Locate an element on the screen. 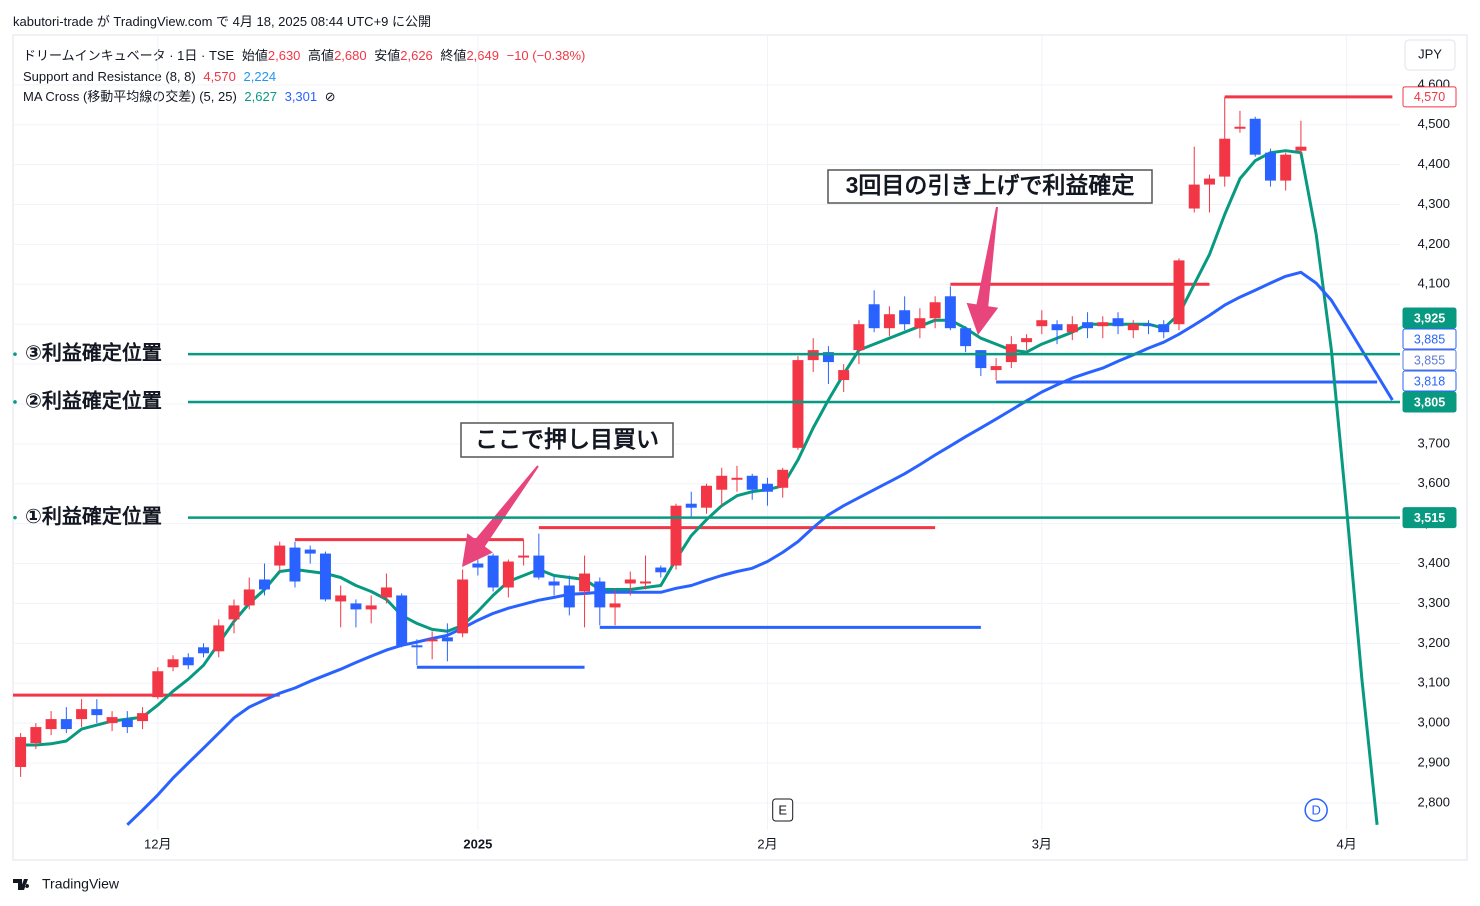  y-tick-label: 4,300 is located at coordinates (1433, 203).